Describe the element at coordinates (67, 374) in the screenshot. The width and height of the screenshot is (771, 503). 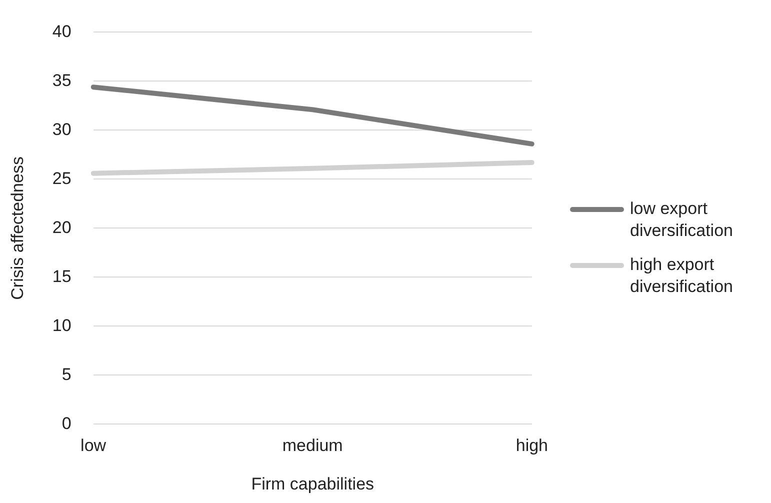
I see `y-tick-label: 5` at that location.